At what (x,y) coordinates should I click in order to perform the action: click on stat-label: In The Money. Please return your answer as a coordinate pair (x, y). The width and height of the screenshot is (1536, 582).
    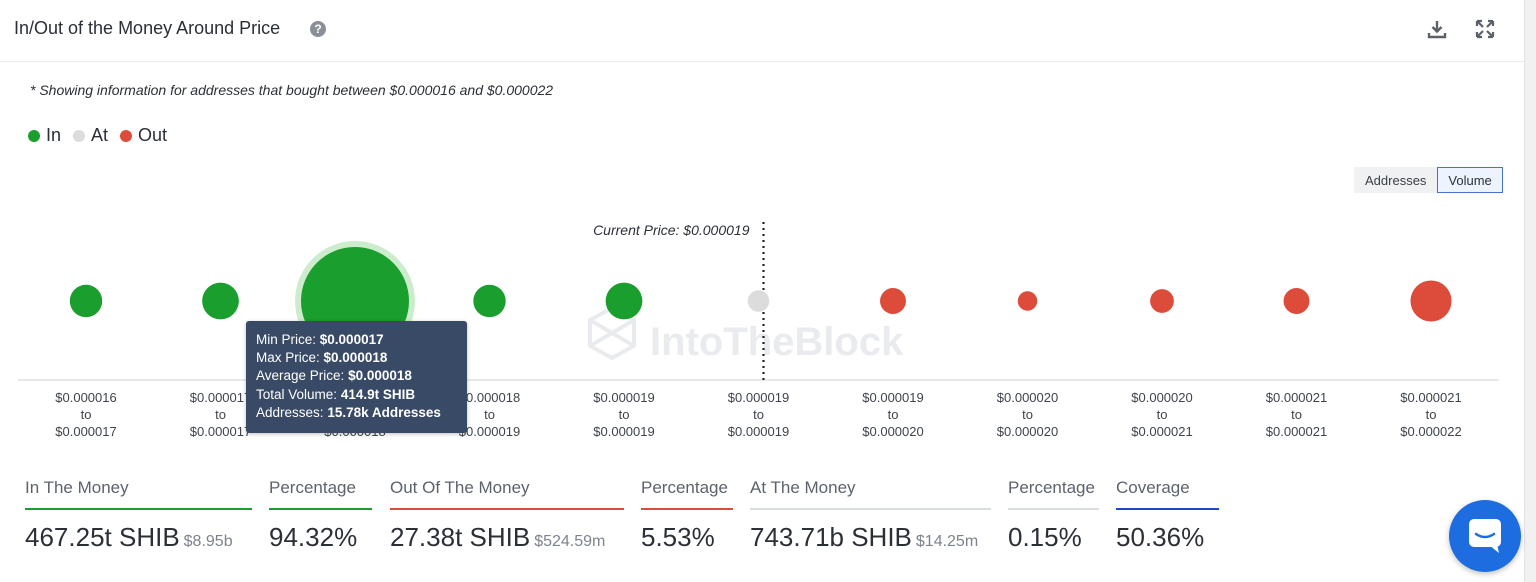
    Looking at the image, I should click on (138, 494).